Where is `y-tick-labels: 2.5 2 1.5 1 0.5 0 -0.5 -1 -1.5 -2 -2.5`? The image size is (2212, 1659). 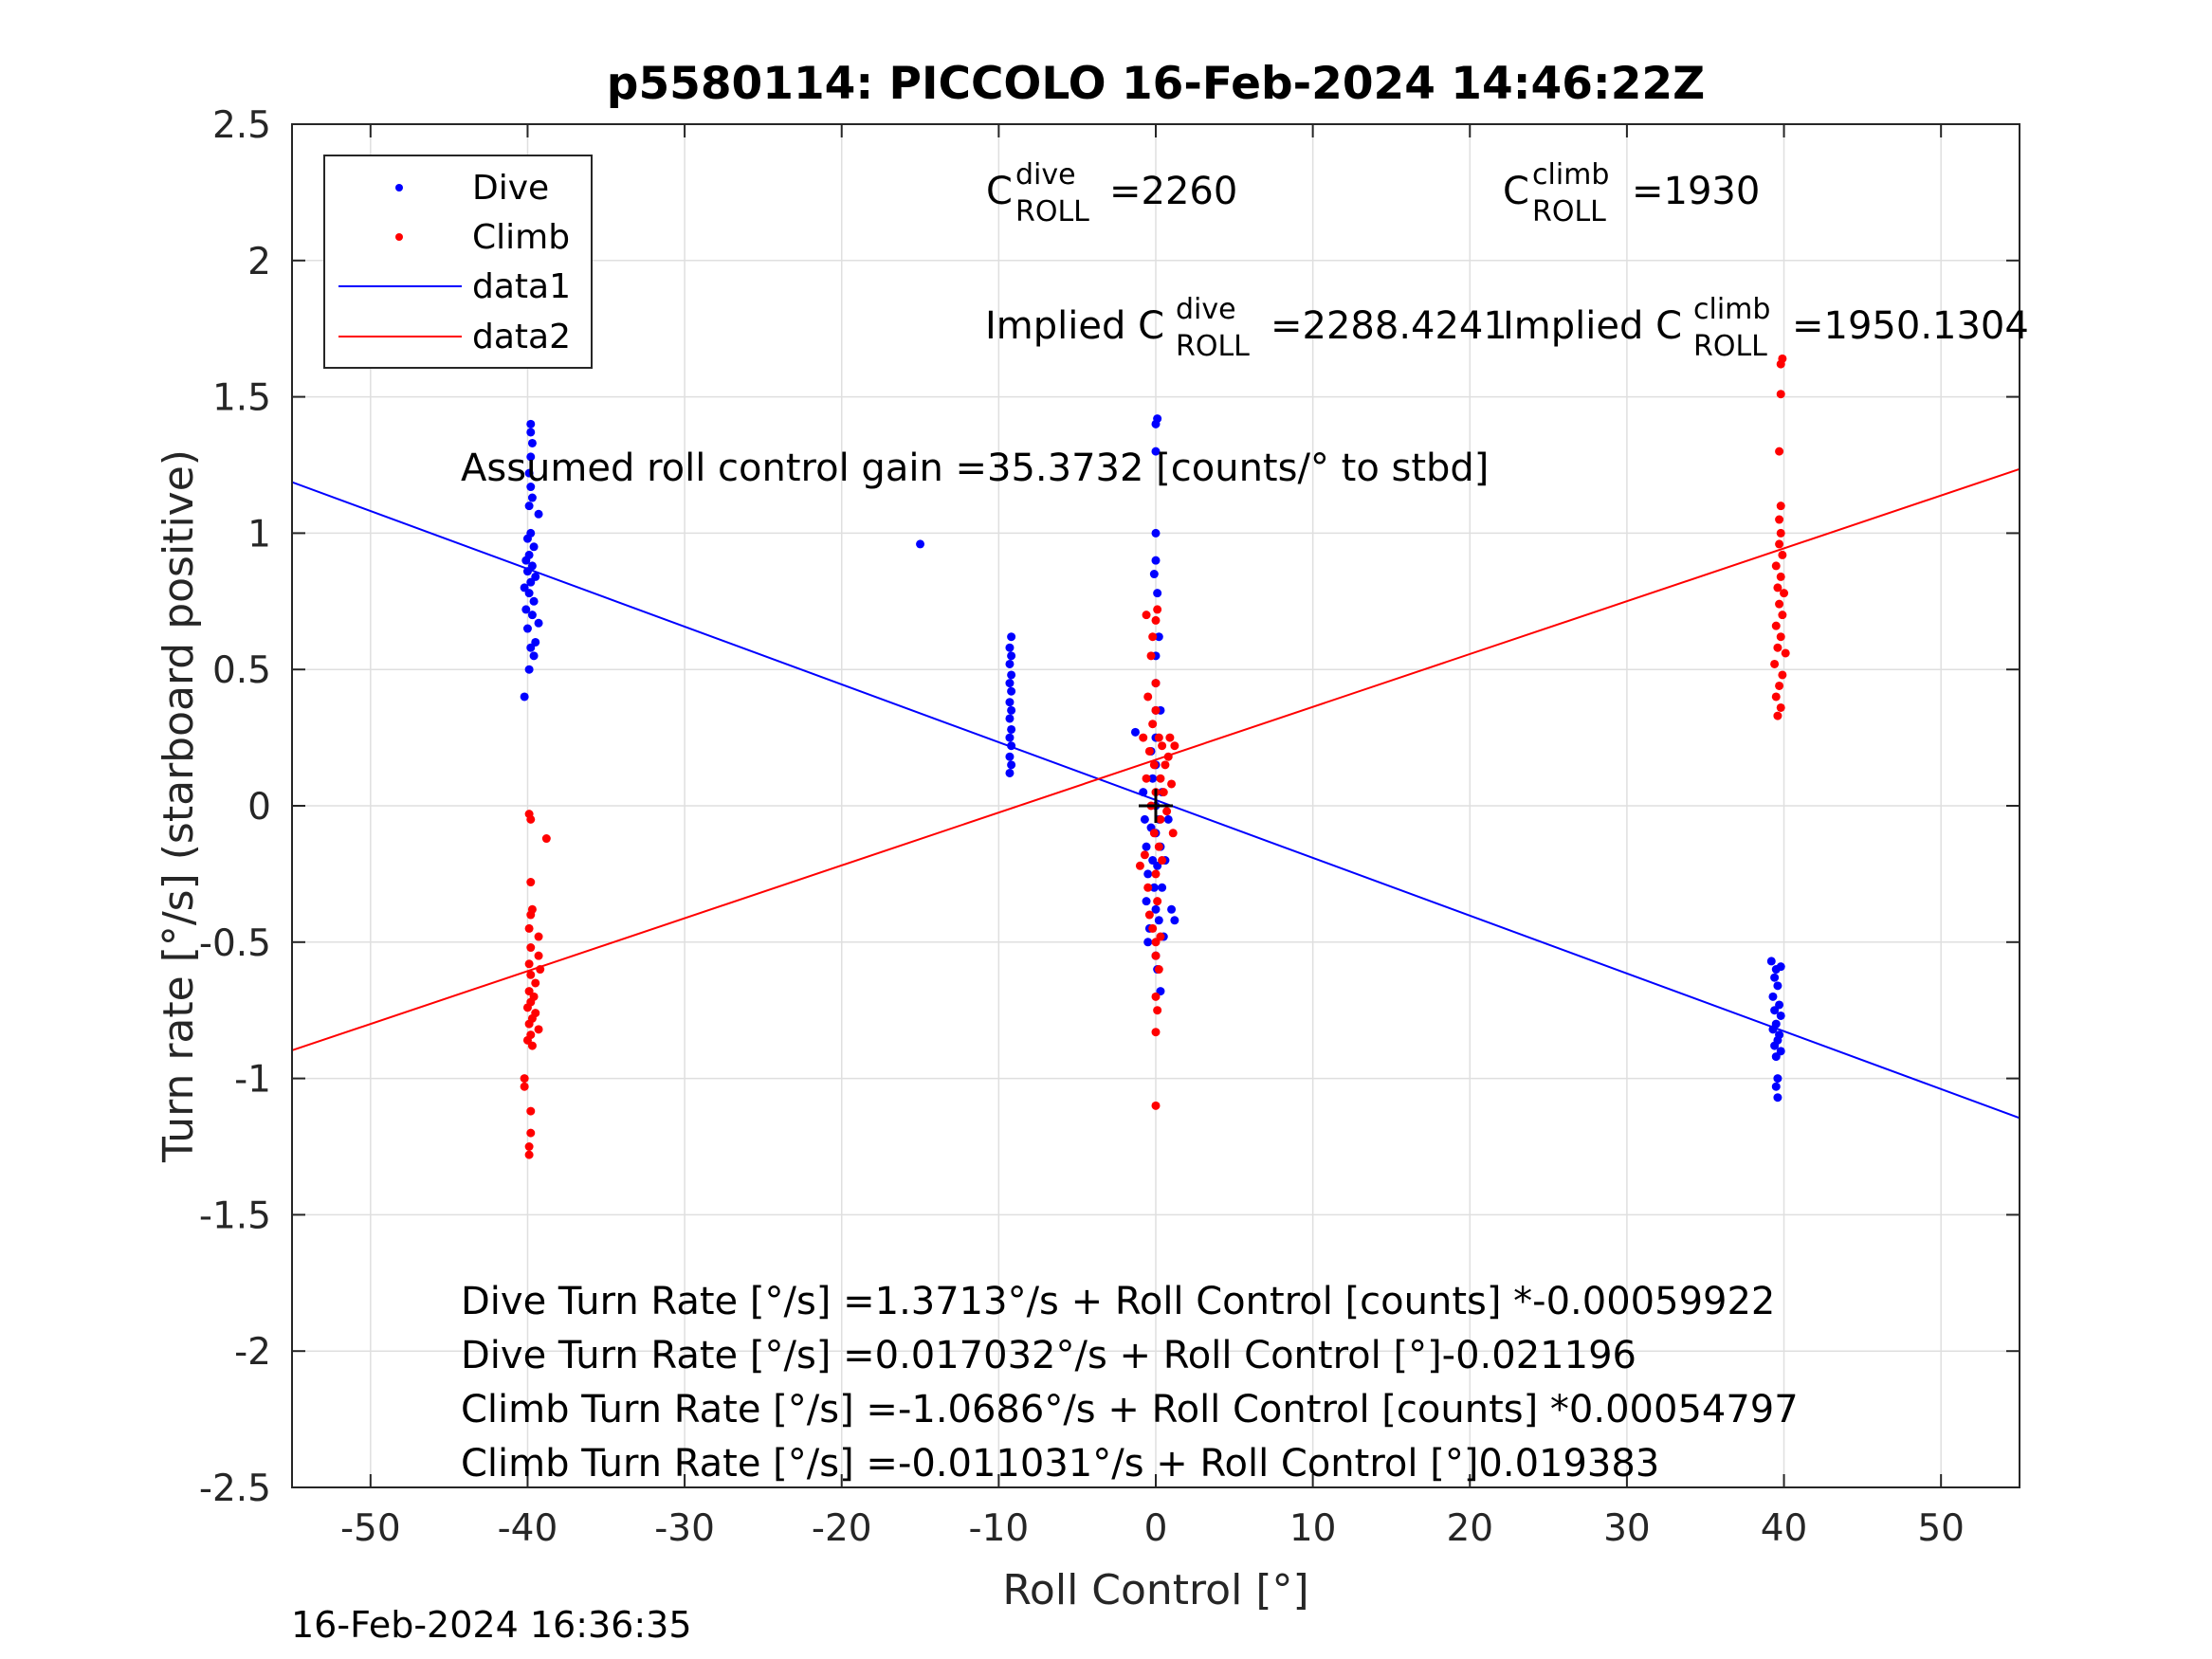 y-tick-labels: 2.5 2 1.5 1 0.5 0 -0.5 -1 -1.5 -2 -2.5 is located at coordinates (235, 807).